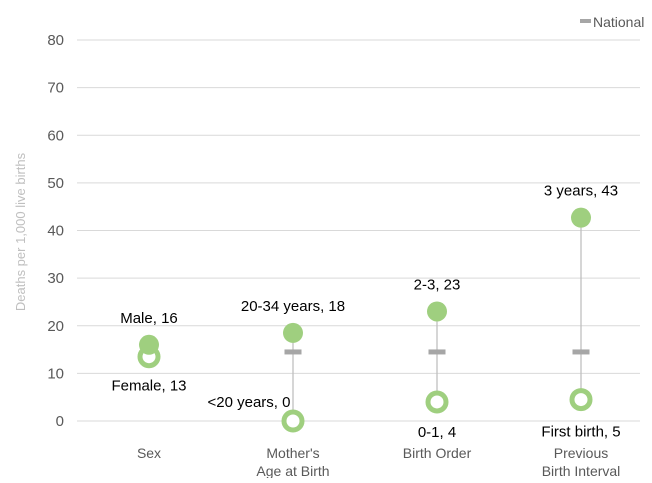 The height and width of the screenshot is (483, 652). What do you see at coordinates (581, 191) in the screenshot?
I see `high-point-label: 3 years, 43` at bounding box center [581, 191].